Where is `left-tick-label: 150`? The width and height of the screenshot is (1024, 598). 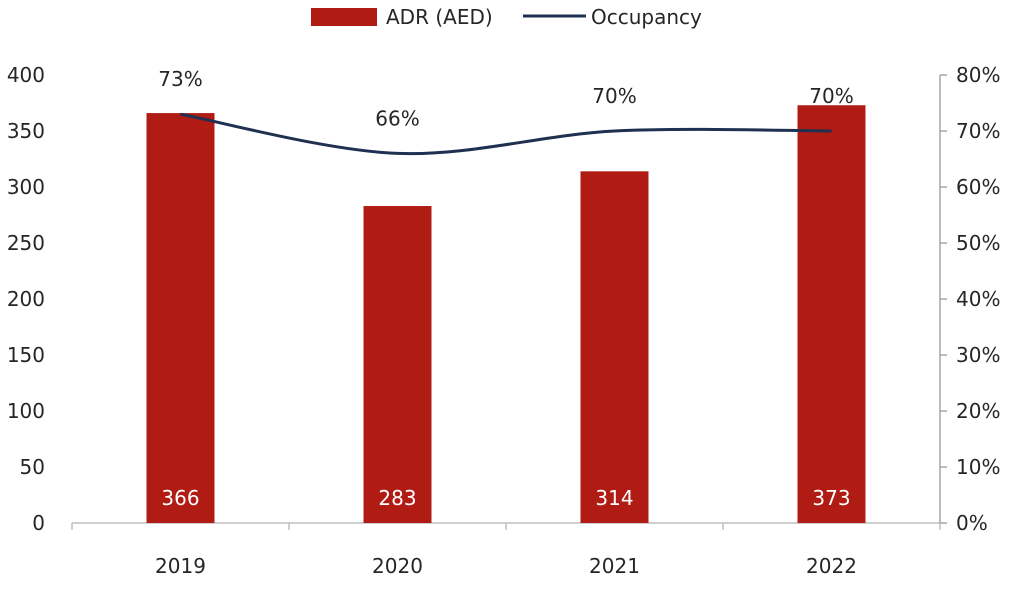
left-tick-label: 150 is located at coordinates (26, 355).